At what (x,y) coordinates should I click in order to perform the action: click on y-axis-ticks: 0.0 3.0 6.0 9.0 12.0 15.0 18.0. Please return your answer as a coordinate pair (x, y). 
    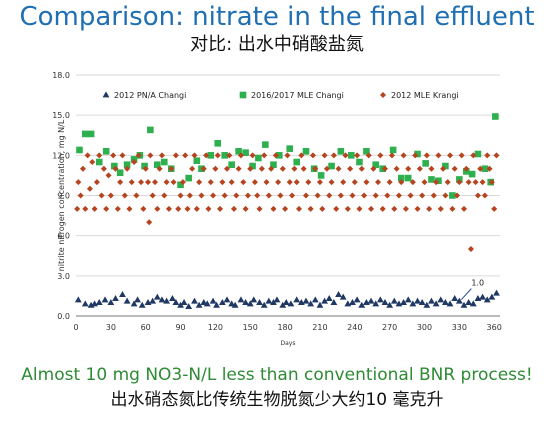
    Looking at the image, I should click on (61, 196).